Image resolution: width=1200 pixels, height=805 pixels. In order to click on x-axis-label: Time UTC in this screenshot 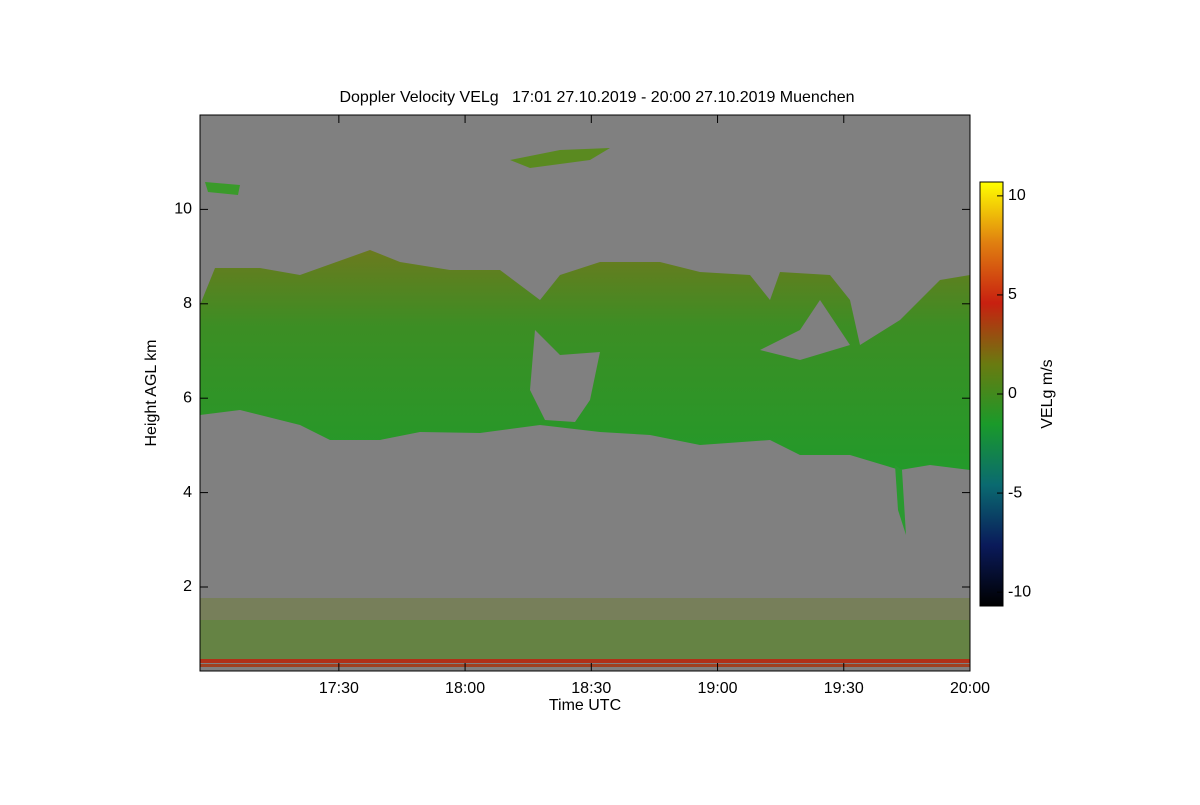, I will do `click(585, 705)`.